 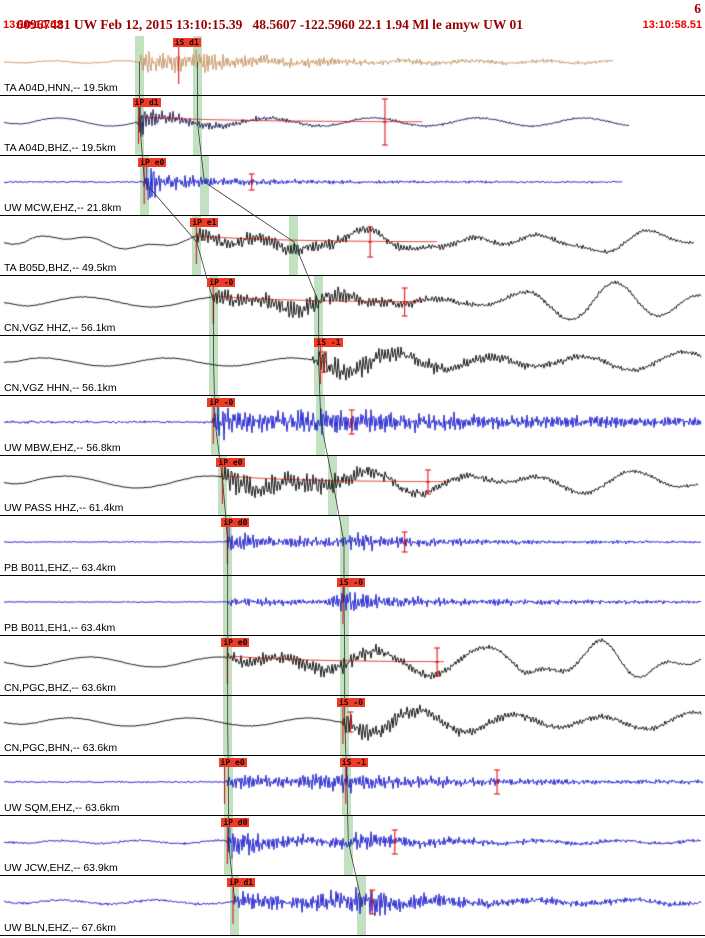 I want to click on station-label: UW BLN,EHZ,-- 67.6km, so click(x=60, y=928).